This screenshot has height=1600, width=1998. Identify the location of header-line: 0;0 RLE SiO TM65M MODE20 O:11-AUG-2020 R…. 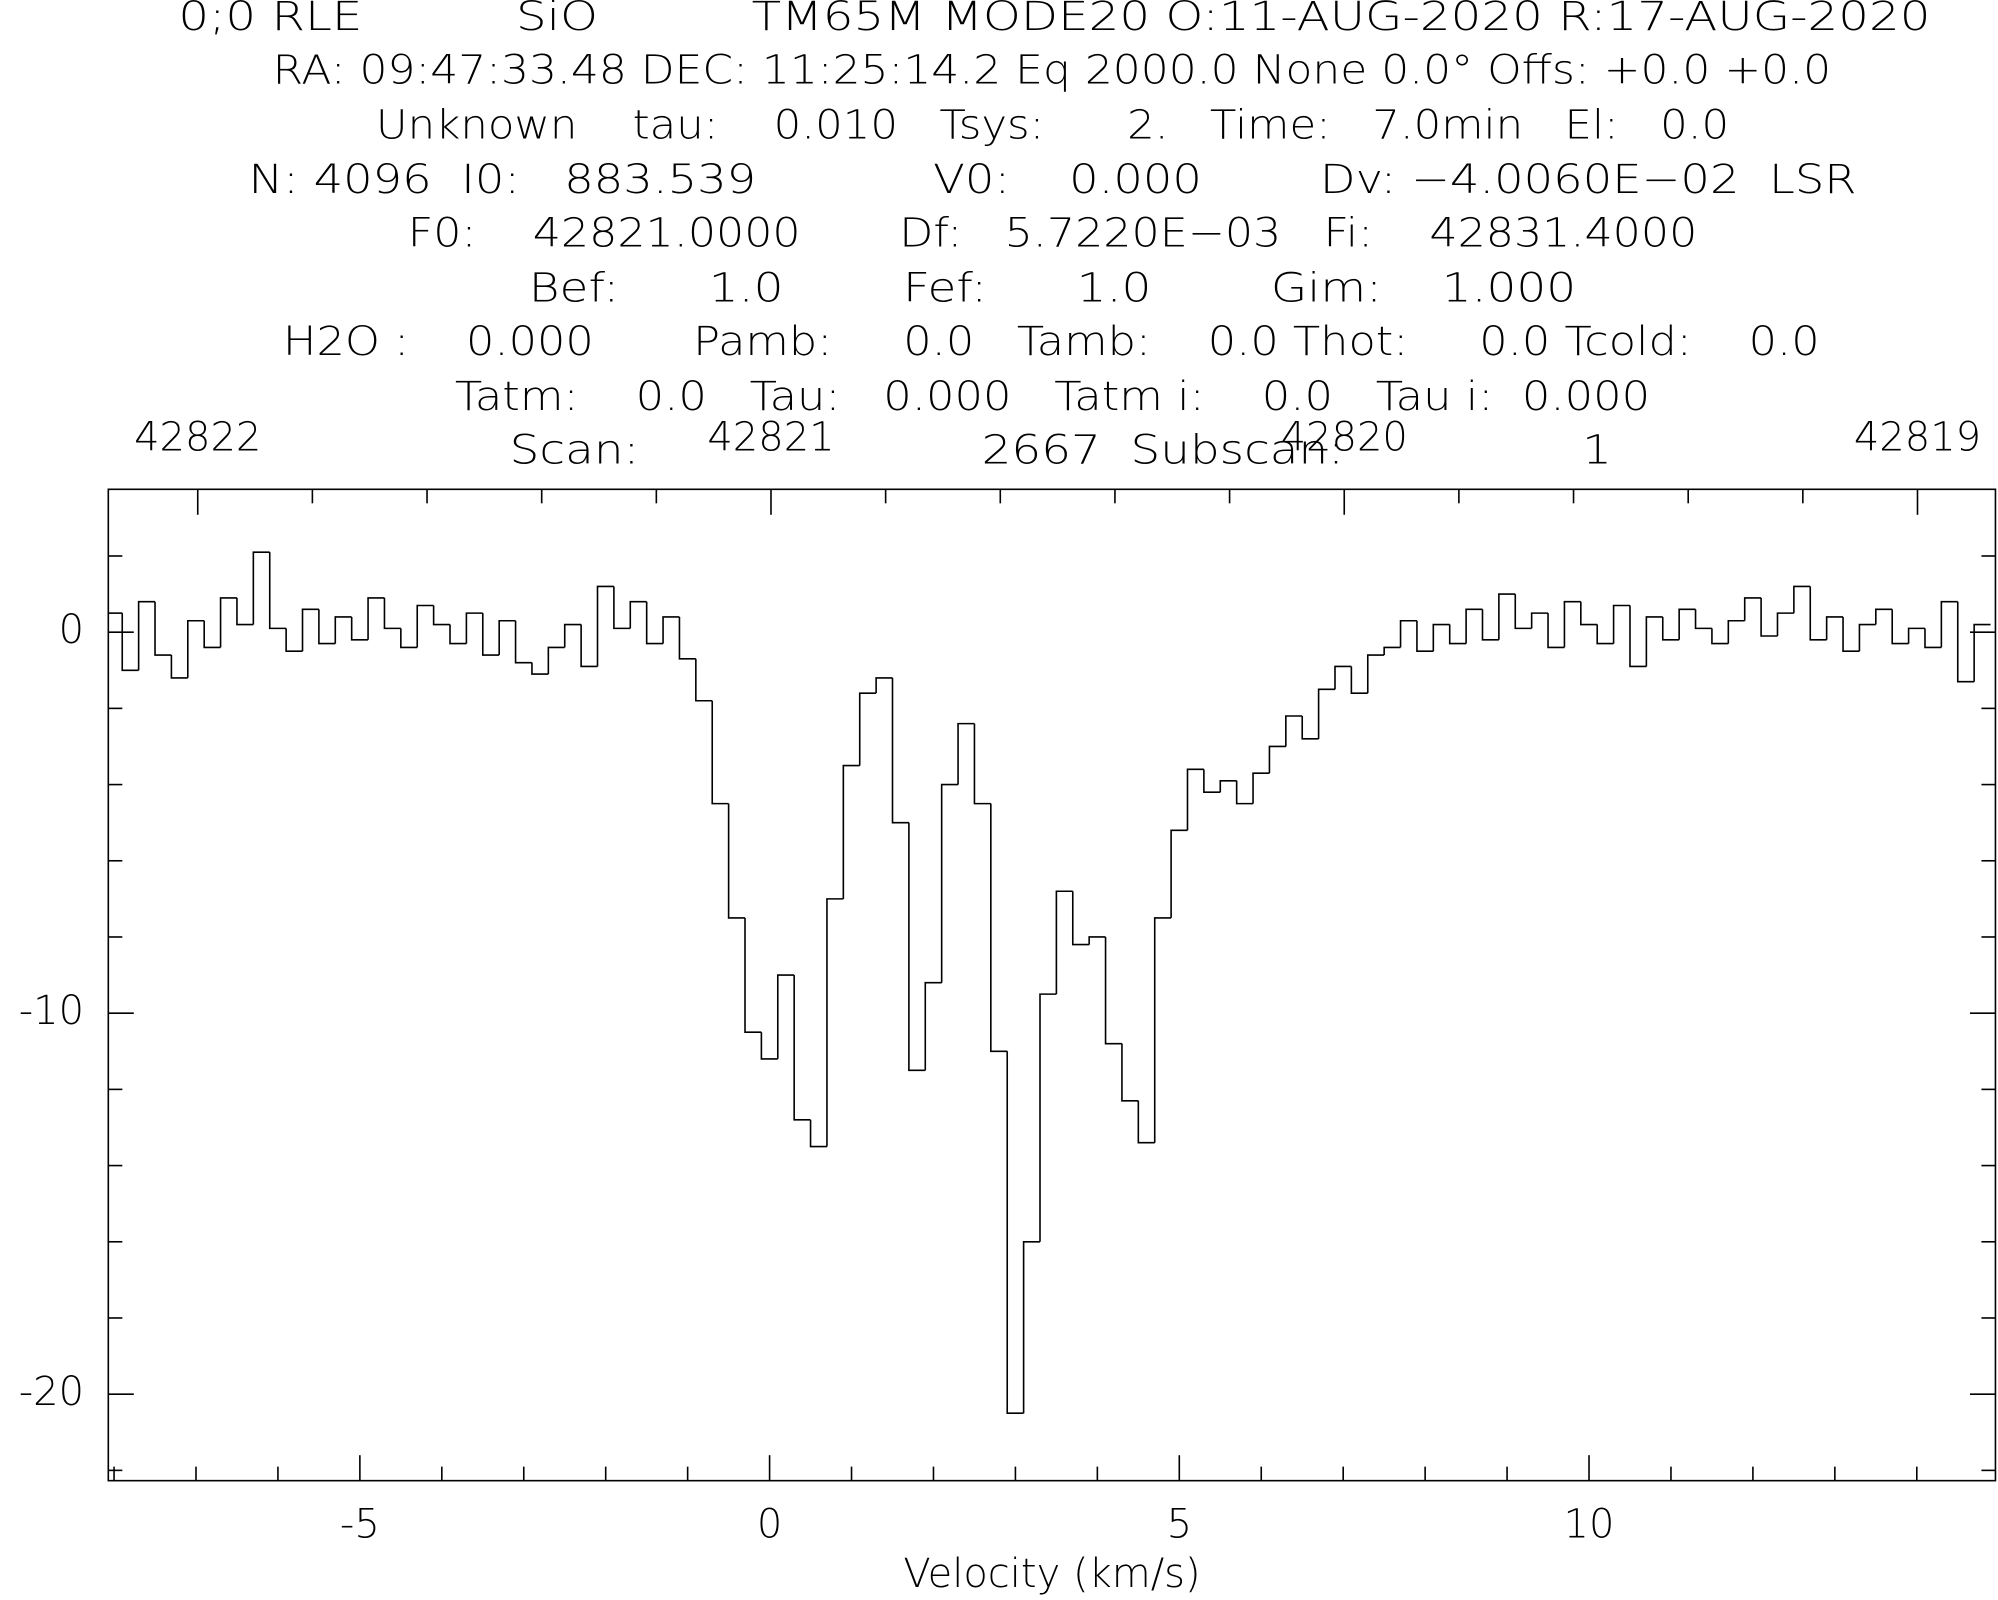
(1054, 20).